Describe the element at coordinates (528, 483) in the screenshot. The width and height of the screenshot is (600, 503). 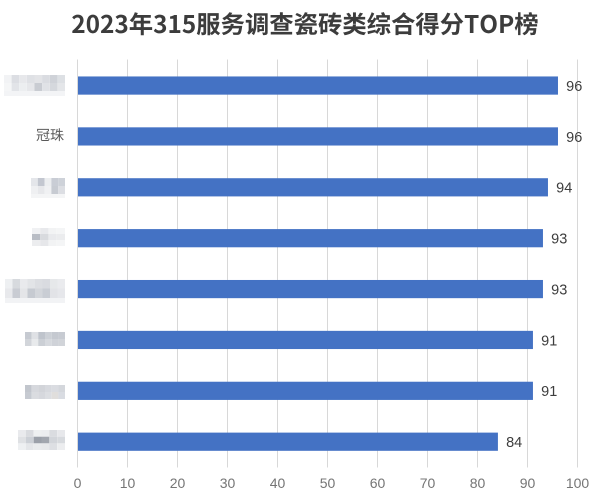
I see `svg-text: 90` at that location.